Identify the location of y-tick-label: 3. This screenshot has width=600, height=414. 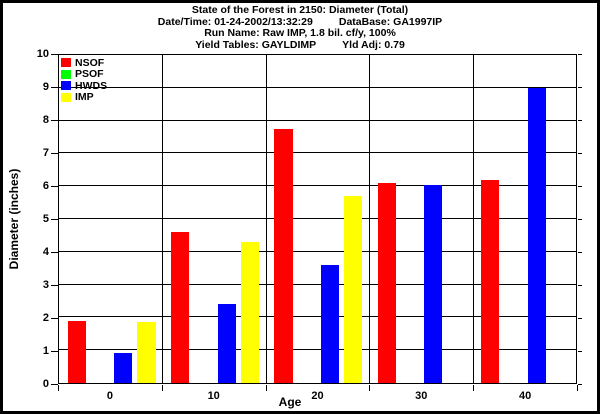
(45, 284).